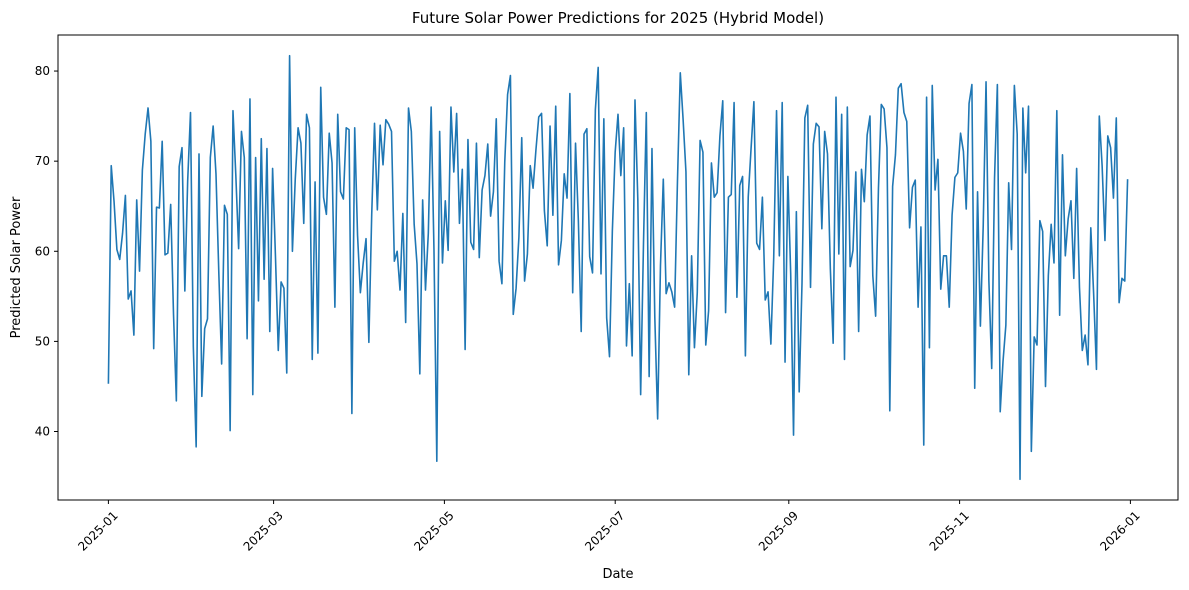 The height and width of the screenshot is (590, 1189). I want to click on y-axis: 40 50 60 70 80, so click(46, 251).